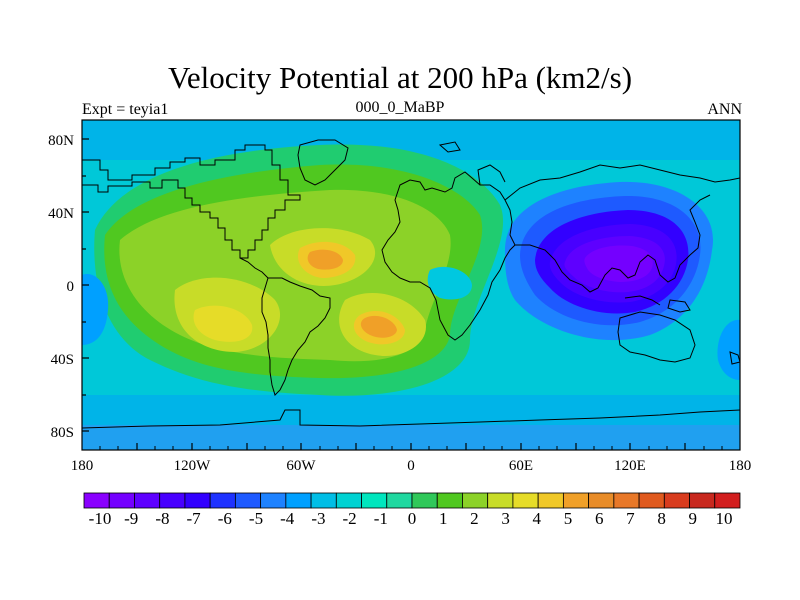 This screenshot has width=800, height=600. Describe the element at coordinates (568, 518) in the screenshot. I see `colorbar-label: 5` at that location.